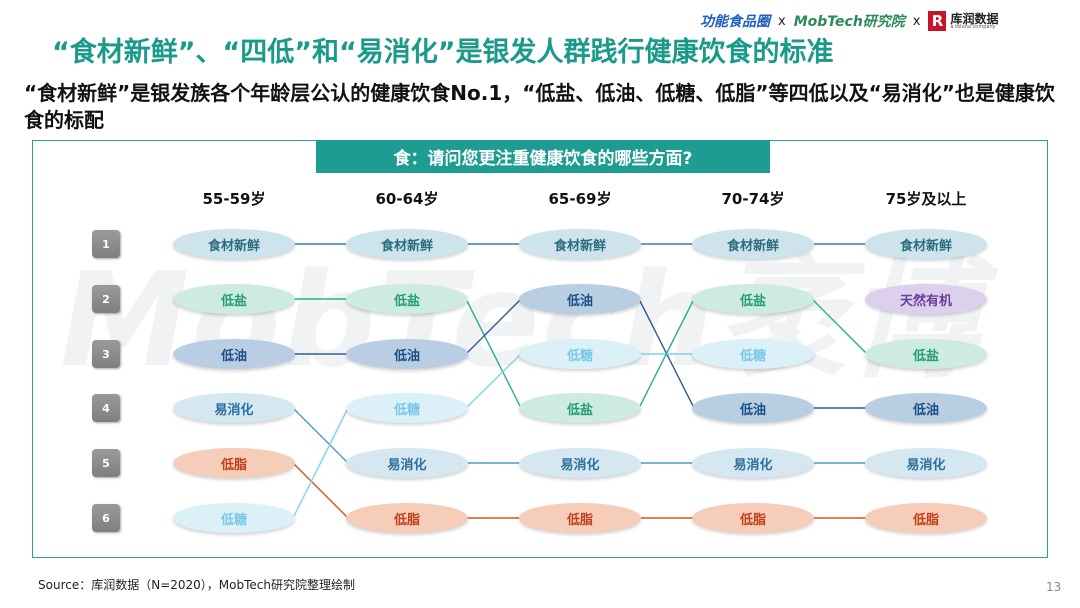 The height and width of the screenshot is (608, 1080). I want to click on source-note: Source：库润数据（N=2020），MobTech研究院整理绘制, so click(196, 585).